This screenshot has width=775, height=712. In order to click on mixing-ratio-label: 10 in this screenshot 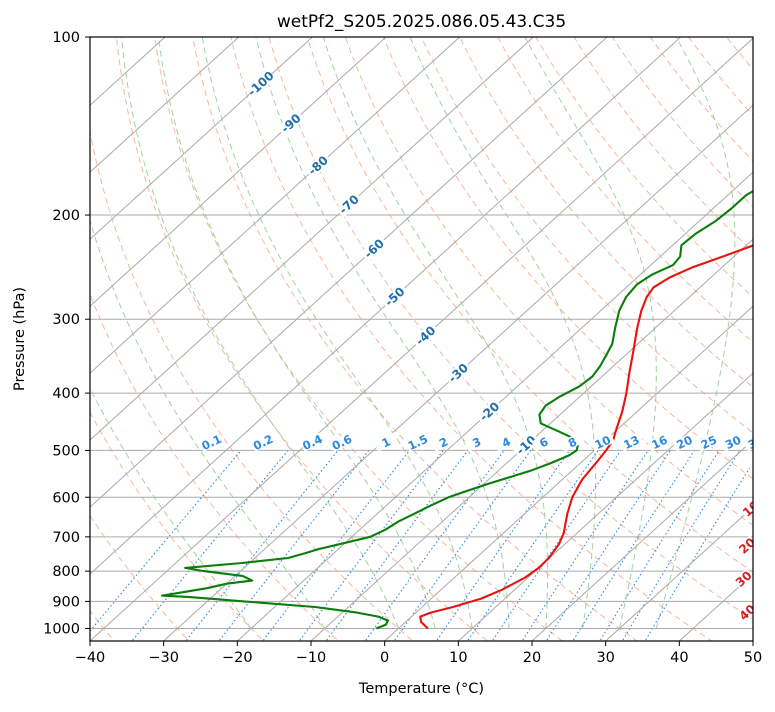, I will do `click(603, 442)`.